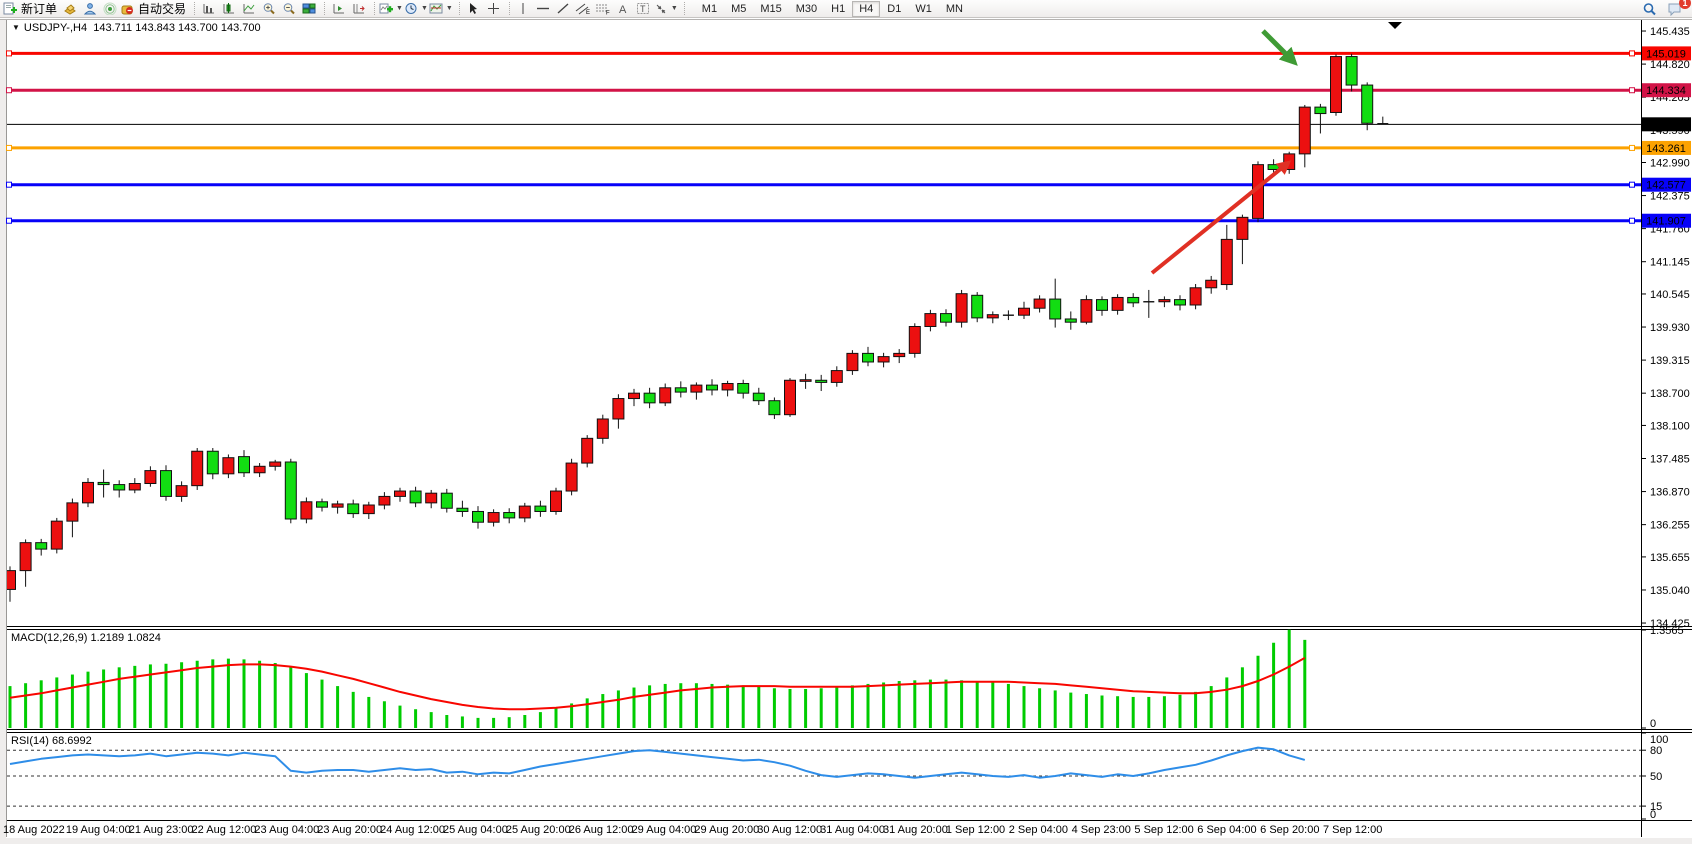 This screenshot has width=1692, height=844. I want to click on price-tick-label: 142.990, so click(1670, 163).